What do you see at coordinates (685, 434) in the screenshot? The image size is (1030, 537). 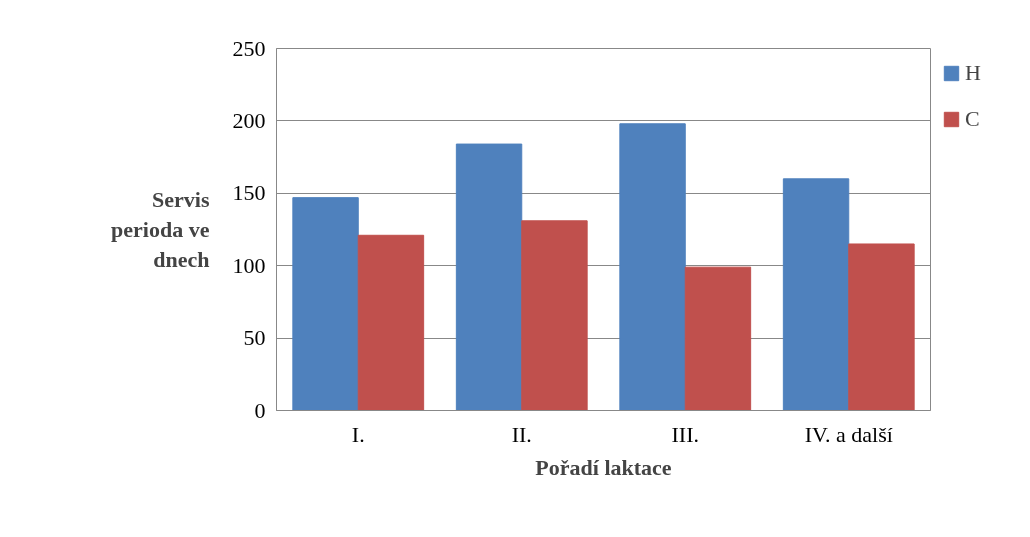 I see `x-tick-label: III.` at bounding box center [685, 434].